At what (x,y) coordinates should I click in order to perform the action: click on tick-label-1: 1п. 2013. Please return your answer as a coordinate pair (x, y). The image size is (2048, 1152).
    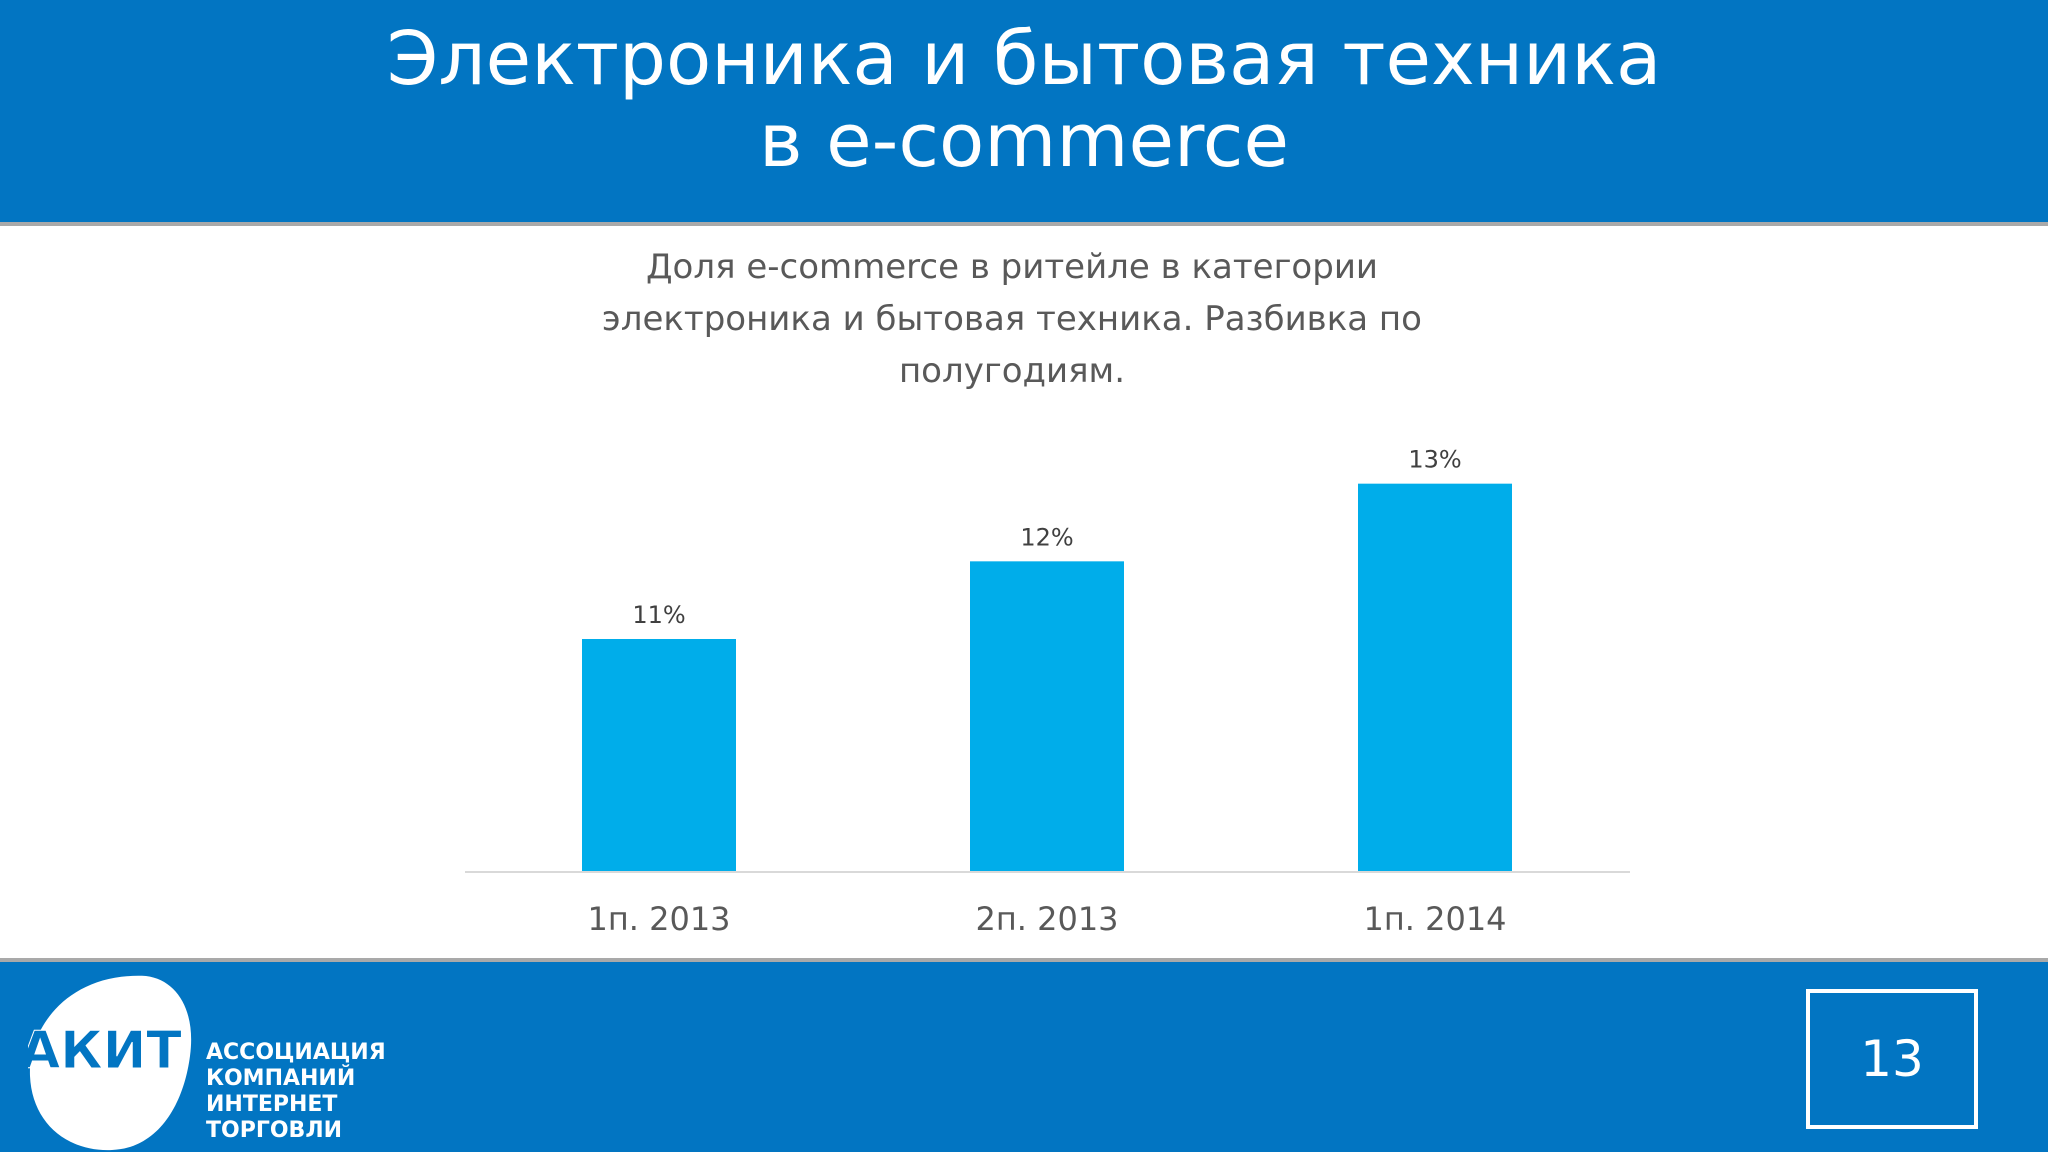
    Looking at the image, I should click on (658, 919).